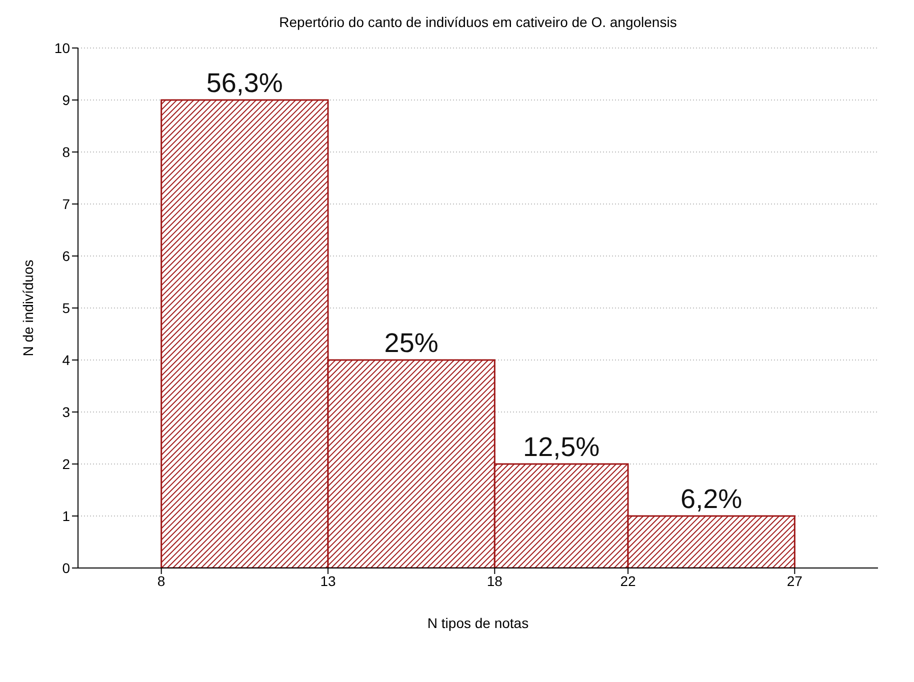 The height and width of the screenshot is (682, 914). What do you see at coordinates (66, 308) in the screenshot?
I see `y-tick-label: 5` at bounding box center [66, 308].